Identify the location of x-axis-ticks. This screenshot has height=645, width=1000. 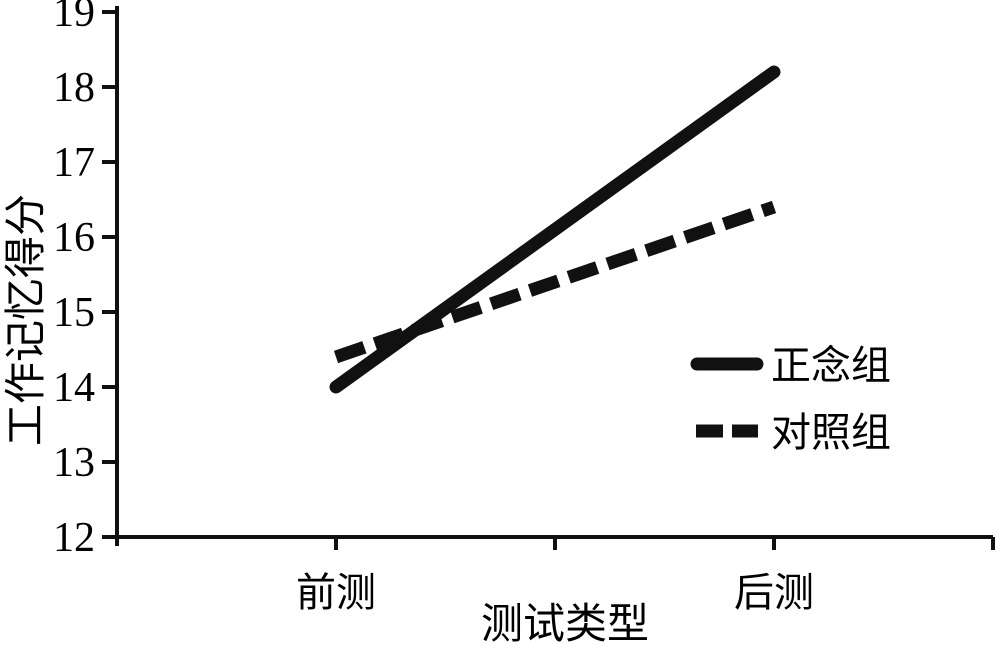
(664, 543).